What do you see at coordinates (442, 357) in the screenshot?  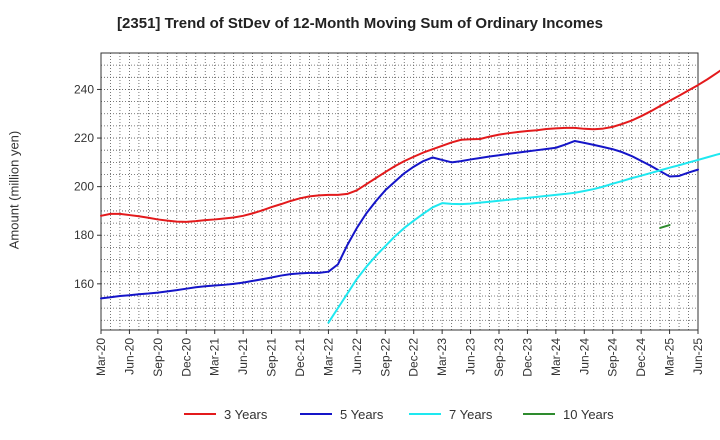 I see `x-tick-label: Mar-23` at bounding box center [442, 357].